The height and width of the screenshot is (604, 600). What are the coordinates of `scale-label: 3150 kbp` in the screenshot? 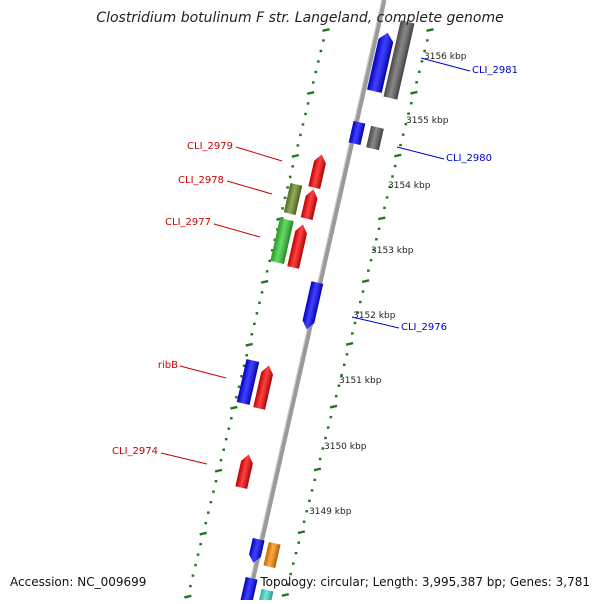 It's located at (345, 447).